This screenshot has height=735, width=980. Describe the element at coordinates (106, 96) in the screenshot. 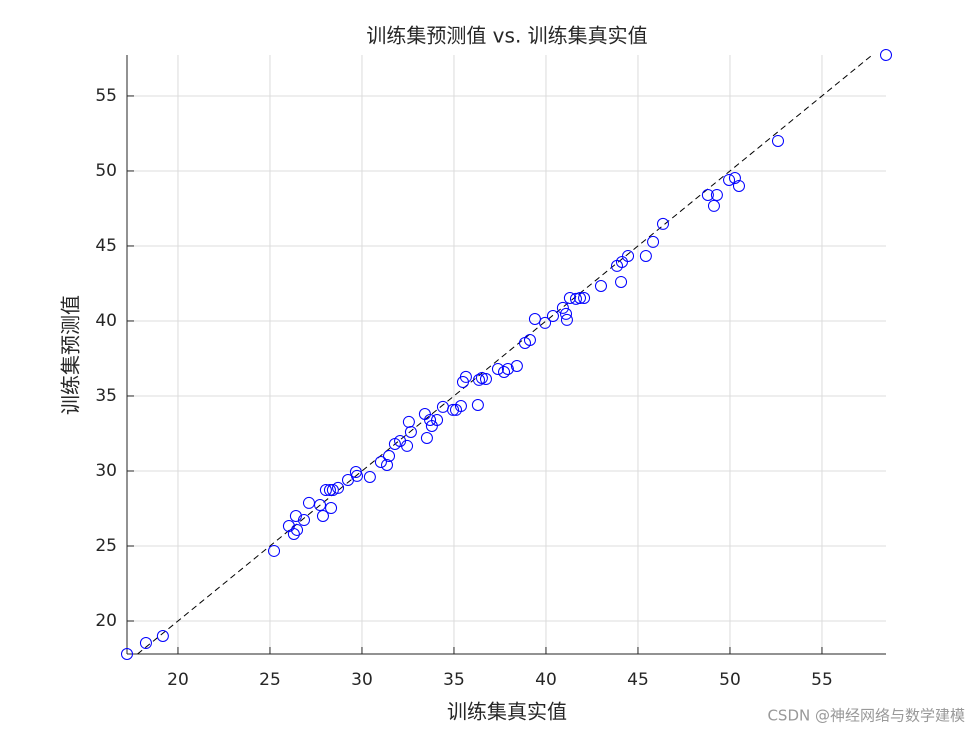

I see `y-tick-label: 55` at that location.